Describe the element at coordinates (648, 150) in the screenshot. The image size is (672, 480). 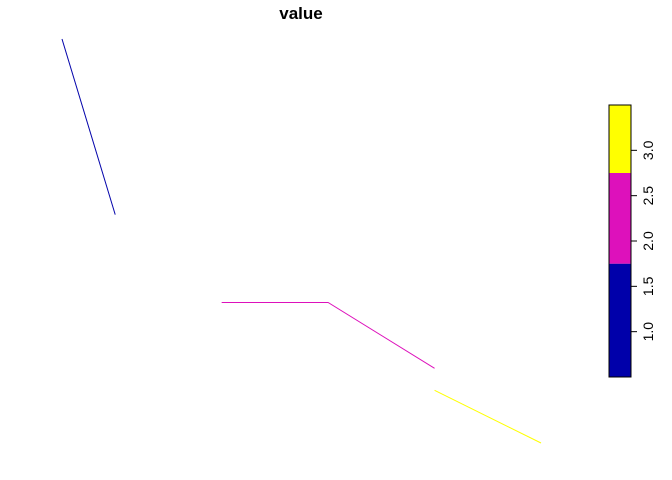
I see `legend-tick-label: 3.0` at that location.